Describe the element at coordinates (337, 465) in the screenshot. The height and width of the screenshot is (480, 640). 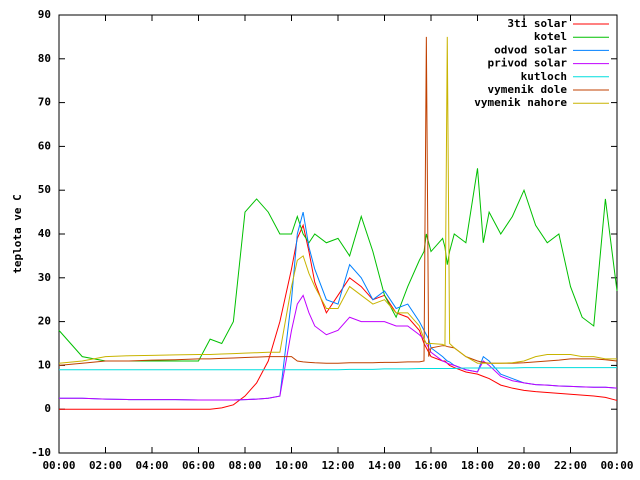
I see `x-tick-label: 12:00` at that location.